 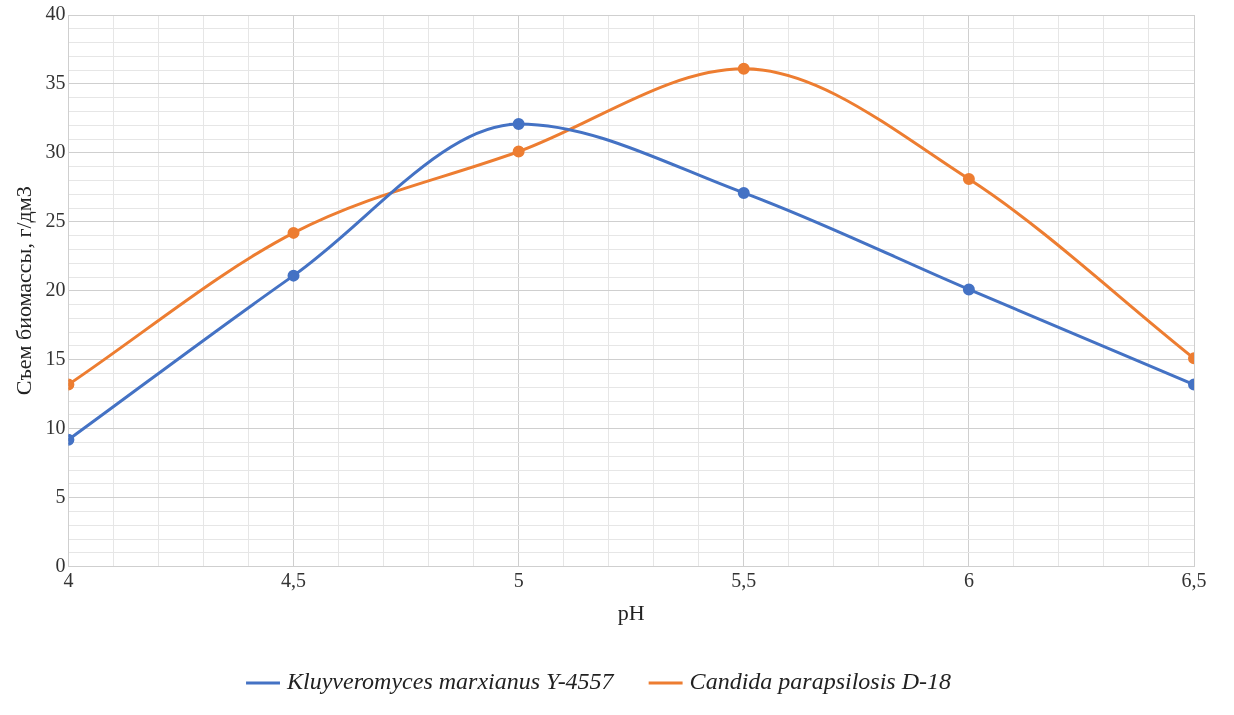 I want to click on y-tick-label: 10, so click(x=55, y=426).